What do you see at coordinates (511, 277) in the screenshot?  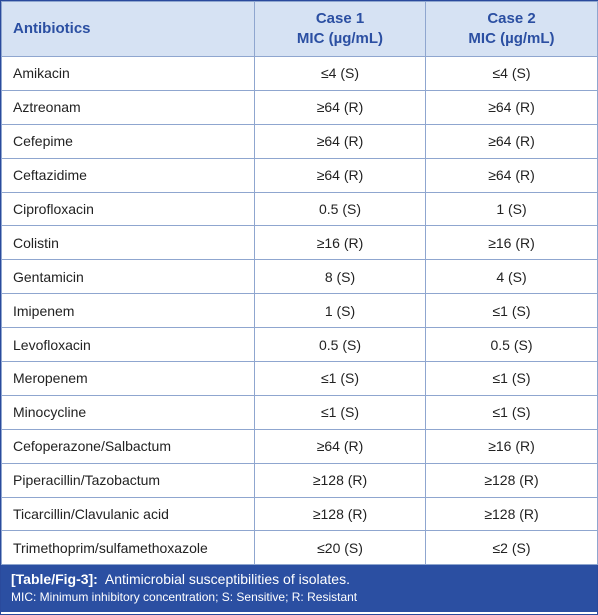 I see `case-2-mic-cell: 4 (S)` at bounding box center [511, 277].